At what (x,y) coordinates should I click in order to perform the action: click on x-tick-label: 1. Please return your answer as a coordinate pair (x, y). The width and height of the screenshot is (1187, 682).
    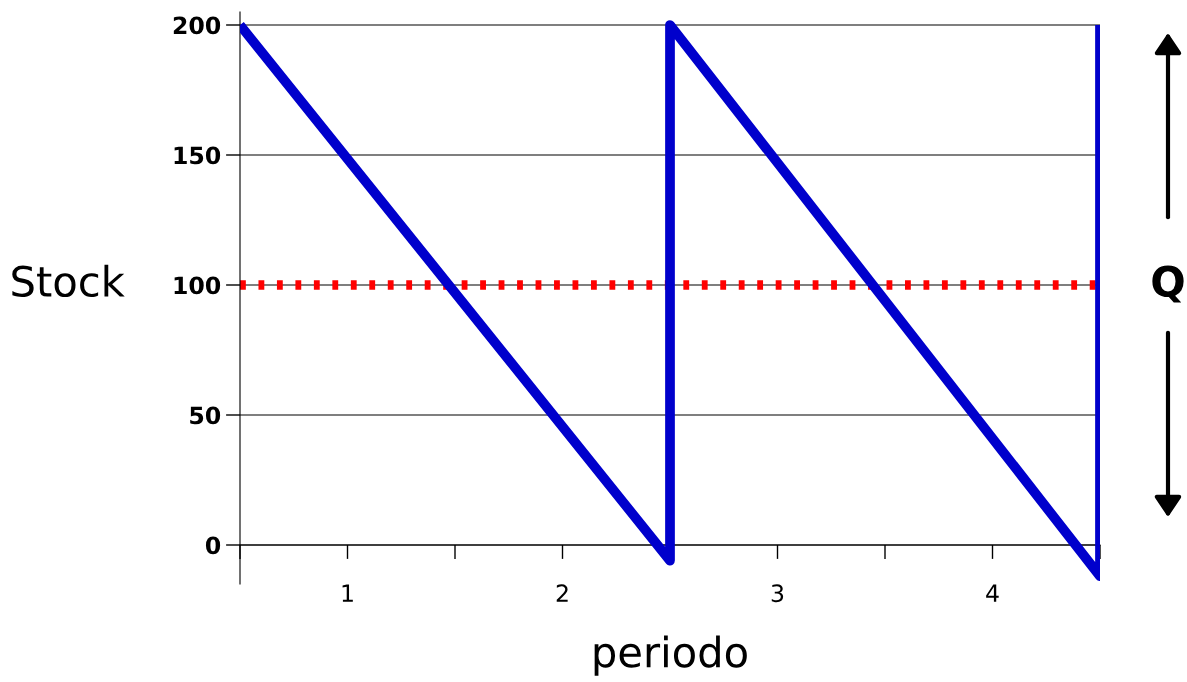
    Looking at the image, I should click on (347, 593).